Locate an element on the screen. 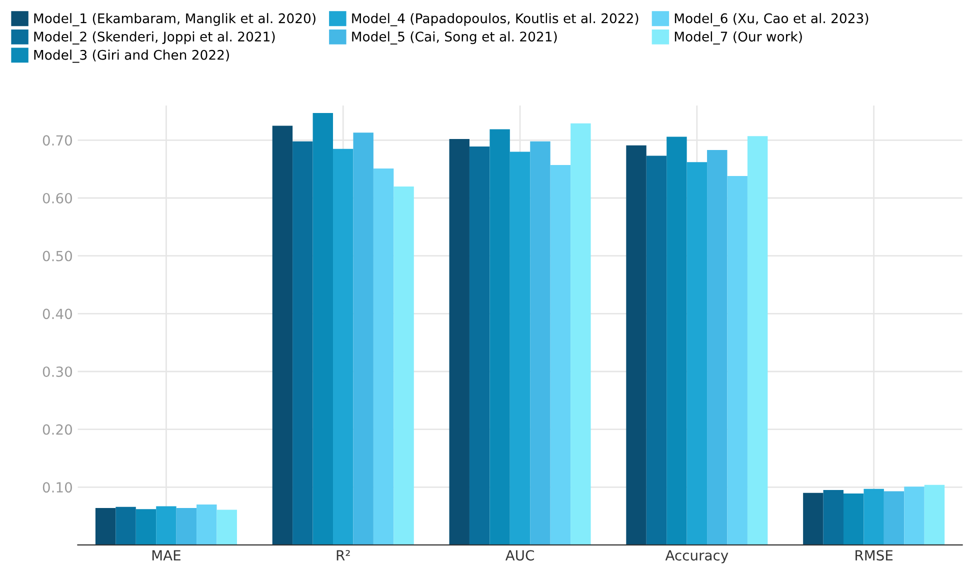  x-tick-label: Accuracy is located at coordinates (696, 557).